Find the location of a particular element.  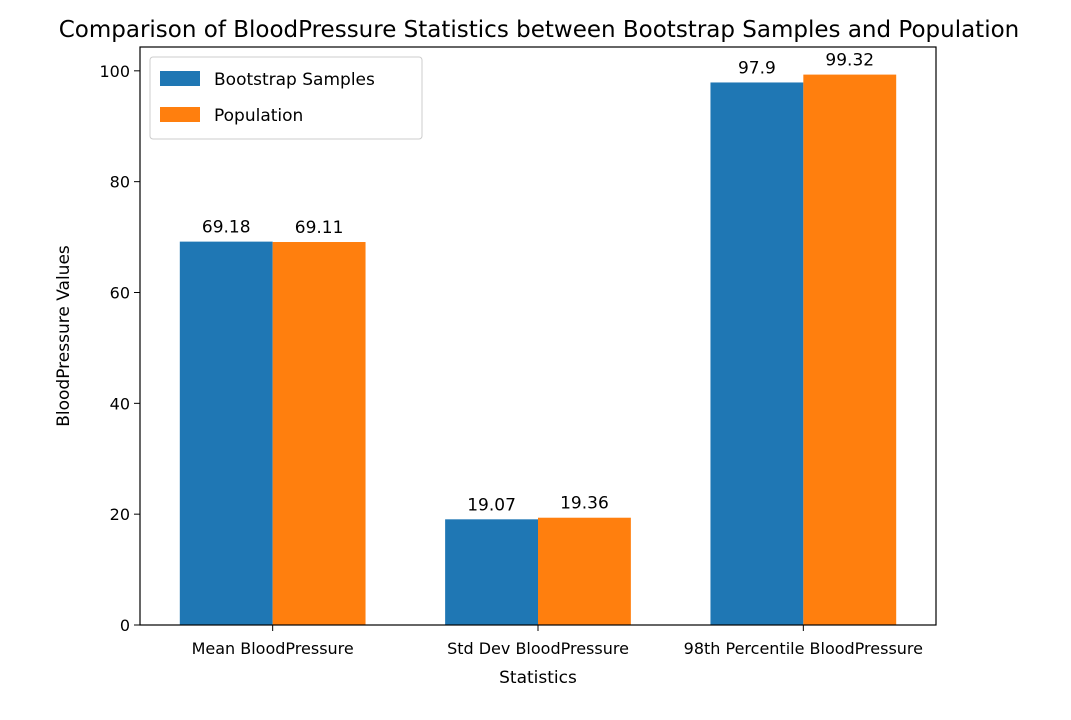

x-axis-label: Statistics is located at coordinates (538, 678).